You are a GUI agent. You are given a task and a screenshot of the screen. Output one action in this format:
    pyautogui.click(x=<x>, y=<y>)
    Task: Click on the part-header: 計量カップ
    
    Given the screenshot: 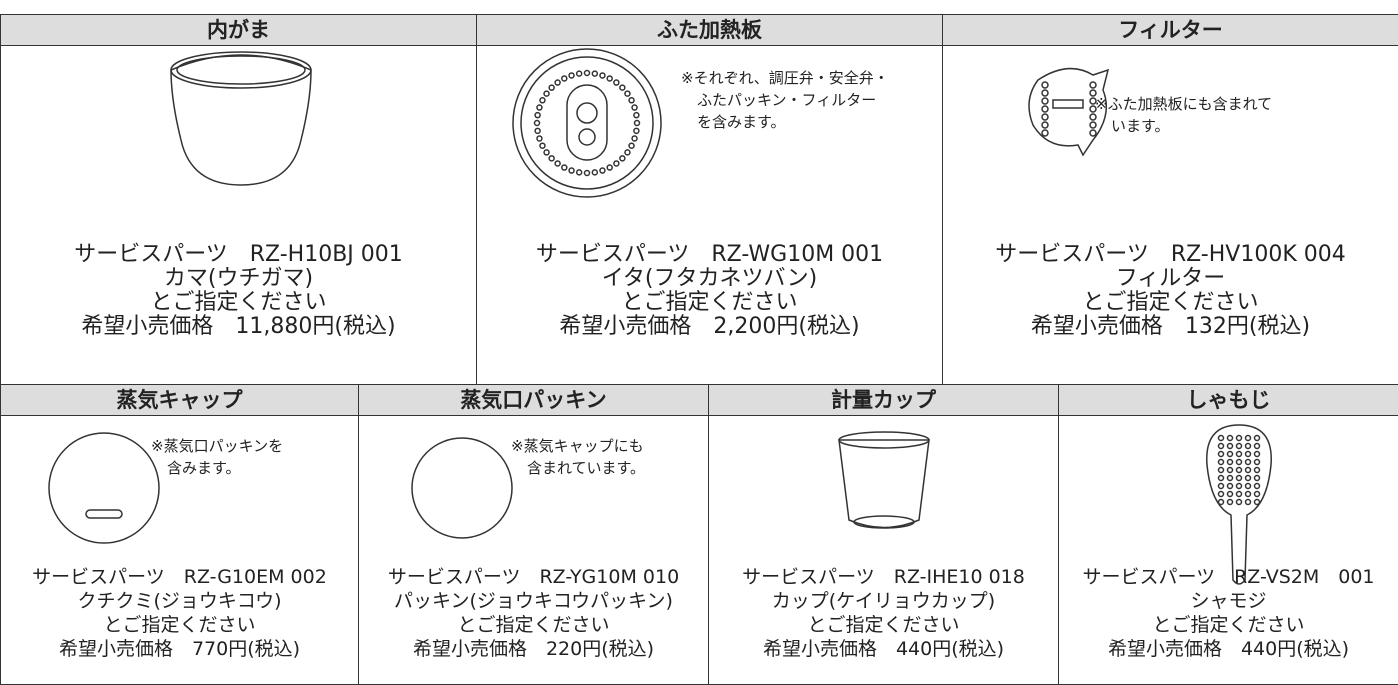 What is the action you would take?
    pyautogui.click(x=883, y=400)
    